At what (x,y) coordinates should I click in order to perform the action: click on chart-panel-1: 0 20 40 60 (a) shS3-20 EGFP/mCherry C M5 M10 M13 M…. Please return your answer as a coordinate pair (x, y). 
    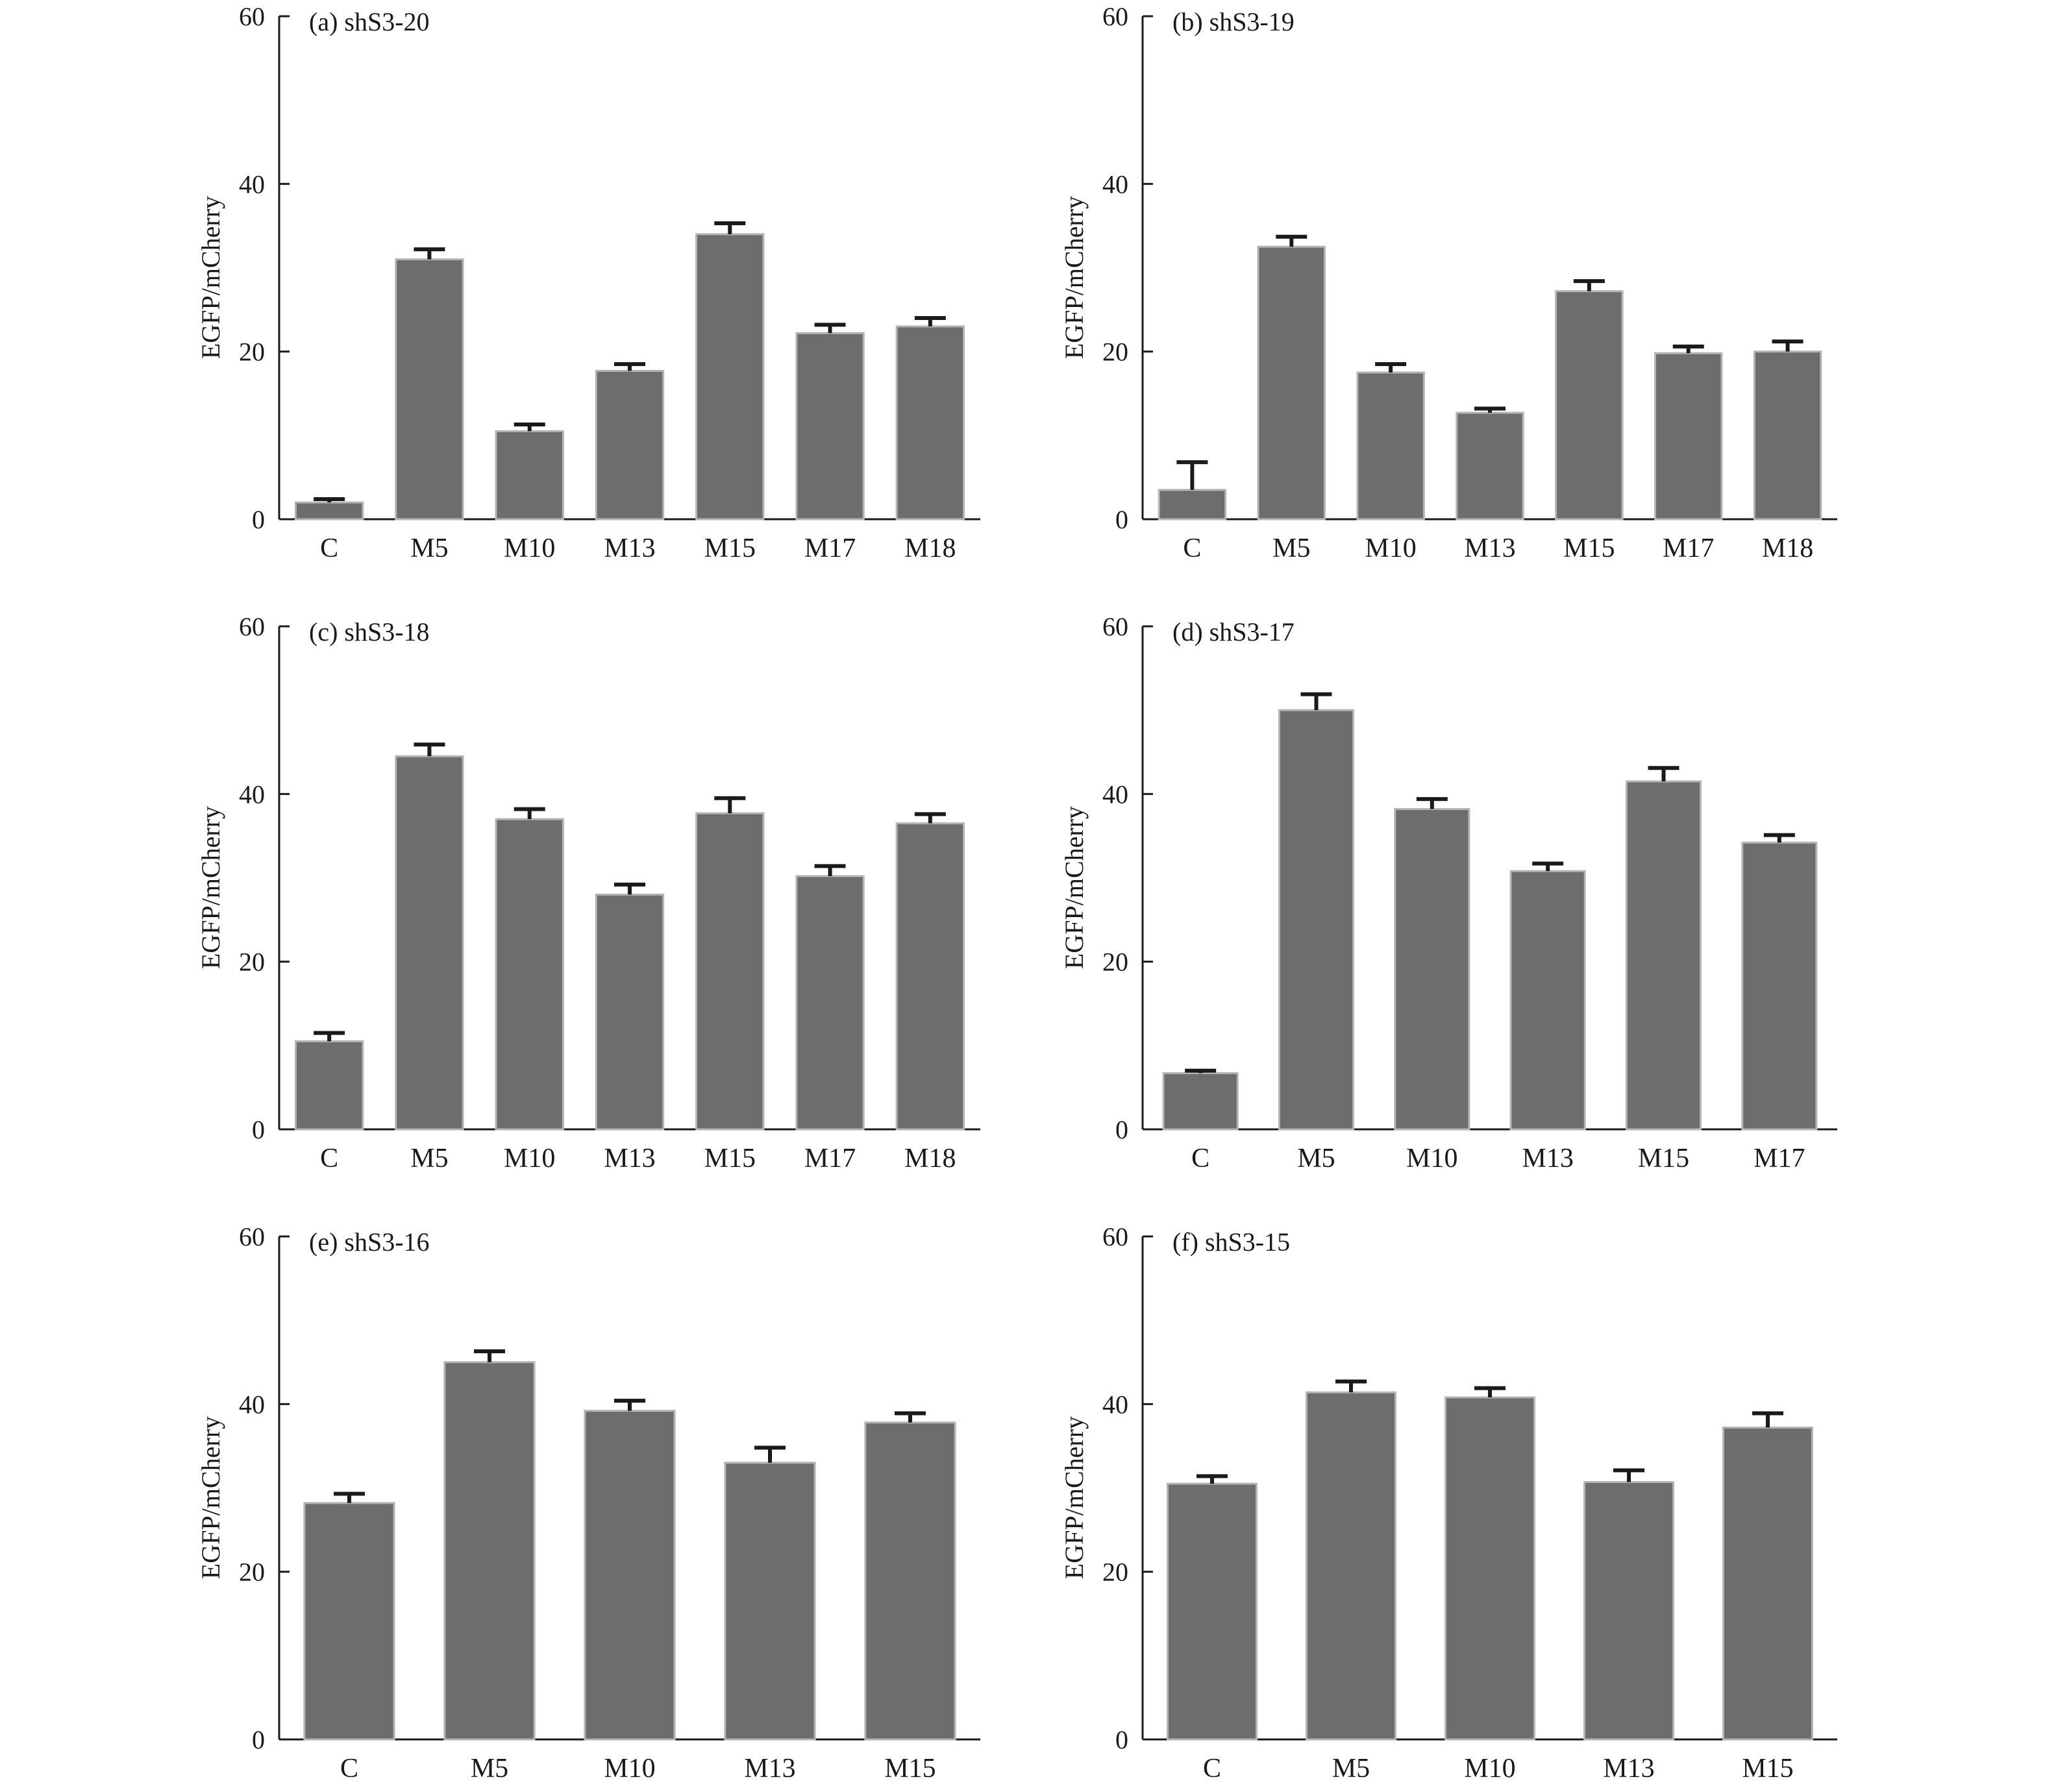
    Looking at the image, I should click on (588, 282).